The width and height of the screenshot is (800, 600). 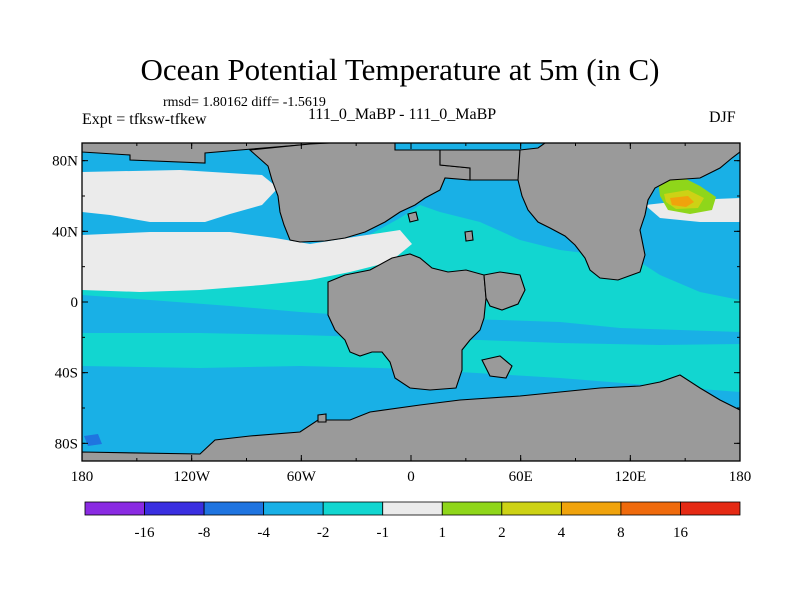 I want to click on land-subcontinent, so click(x=504, y=291).